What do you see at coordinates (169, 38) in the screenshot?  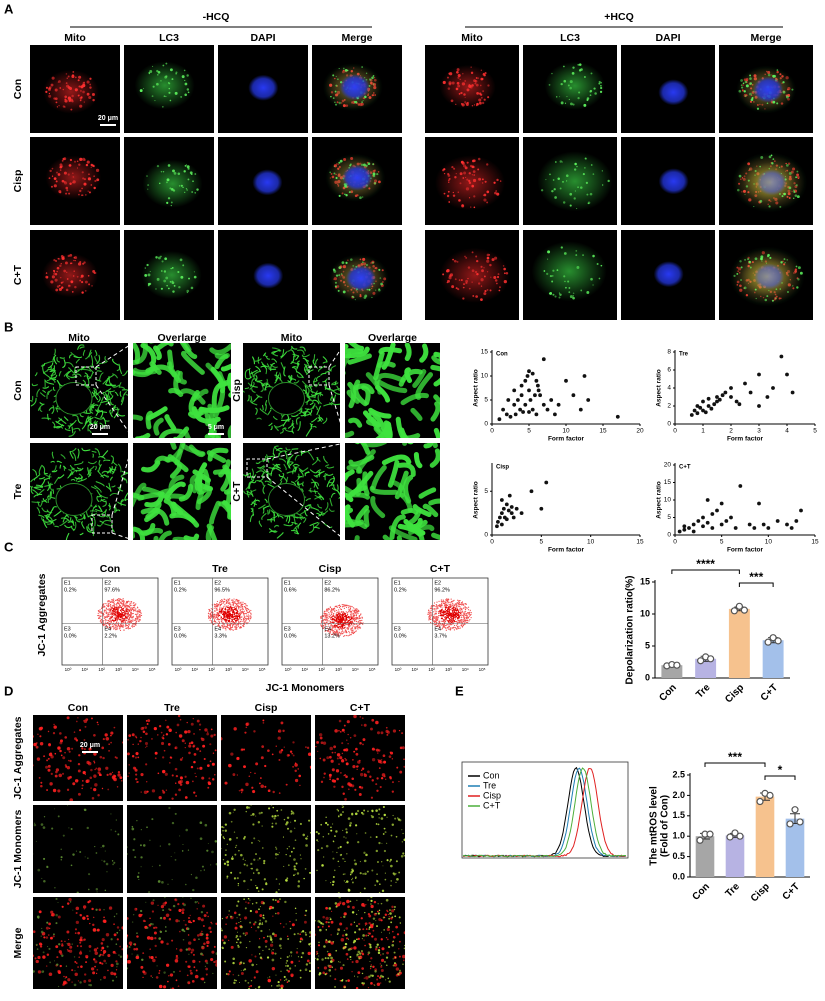 I see `column-header: LC3` at bounding box center [169, 38].